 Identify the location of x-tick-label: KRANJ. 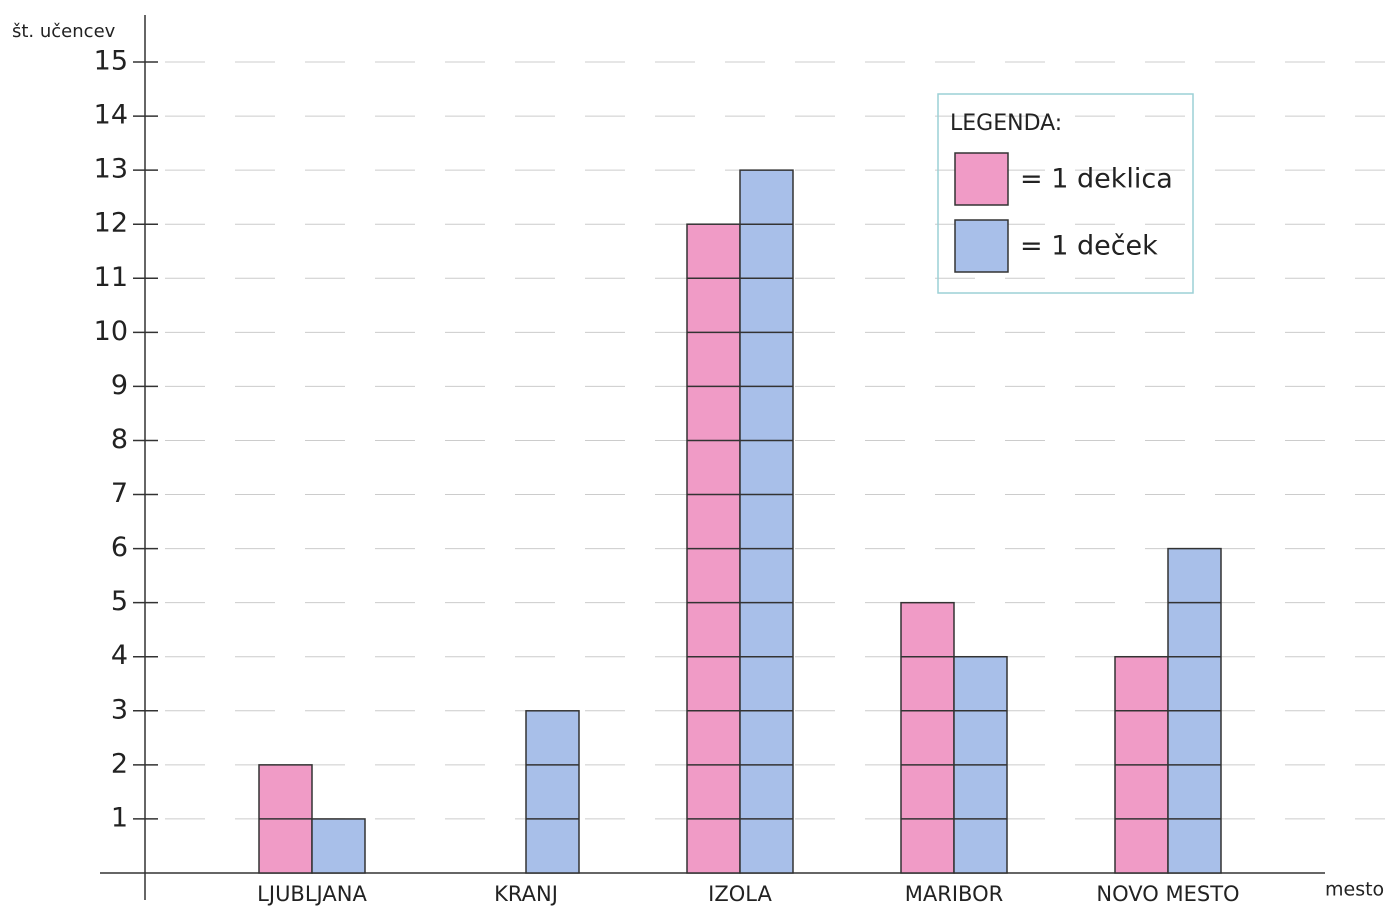
(526, 894).